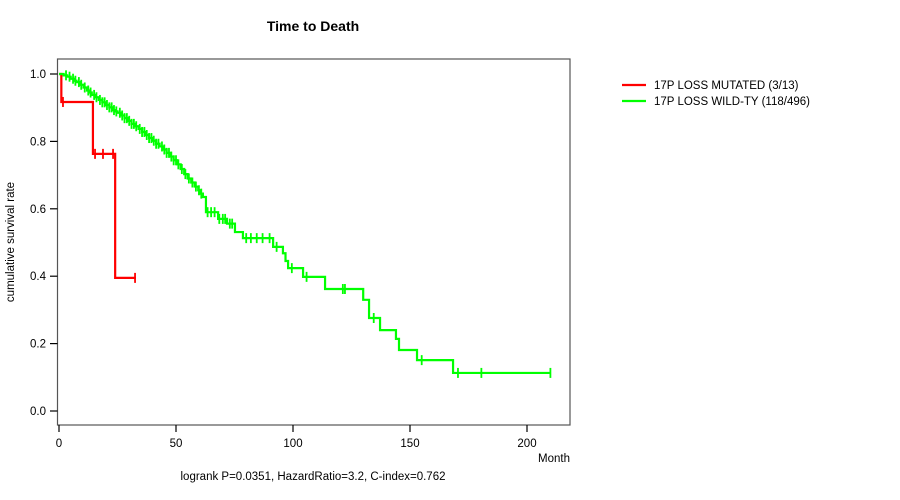 Image resolution: width=900 pixels, height=500 pixels. What do you see at coordinates (409, 444) in the screenshot?
I see `x-tick-label: 150` at bounding box center [409, 444].